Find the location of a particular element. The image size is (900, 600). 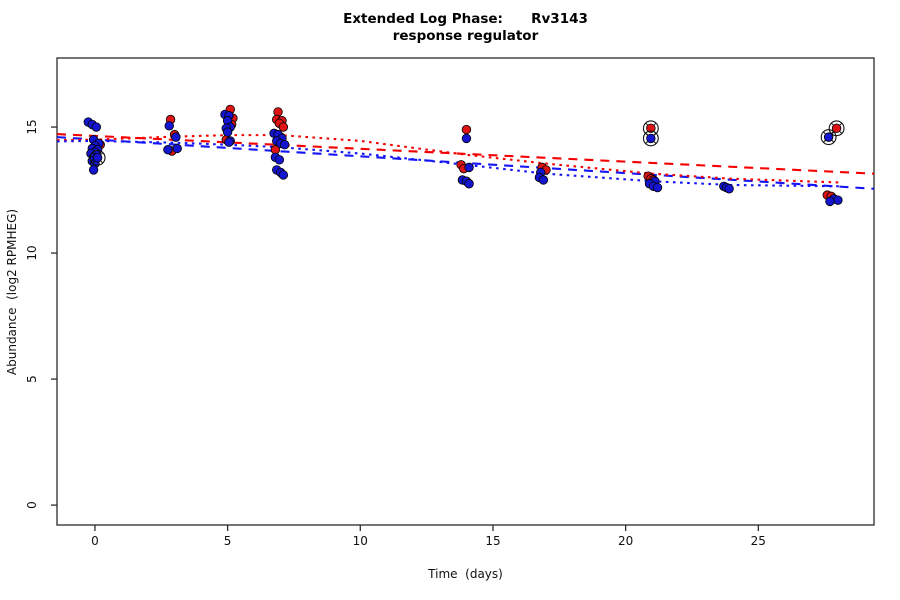

x-axis-title: Time (days) is located at coordinates (465, 574).